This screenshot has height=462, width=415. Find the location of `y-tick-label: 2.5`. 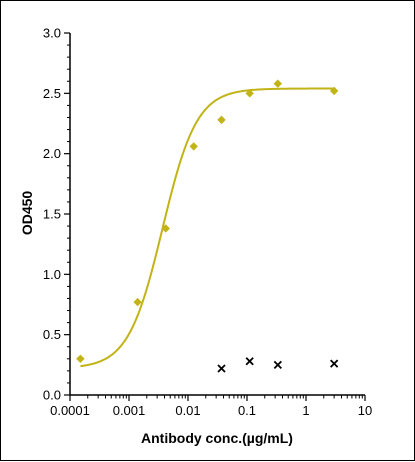

y-tick-label: 2.5 is located at coordinates (52, 93).